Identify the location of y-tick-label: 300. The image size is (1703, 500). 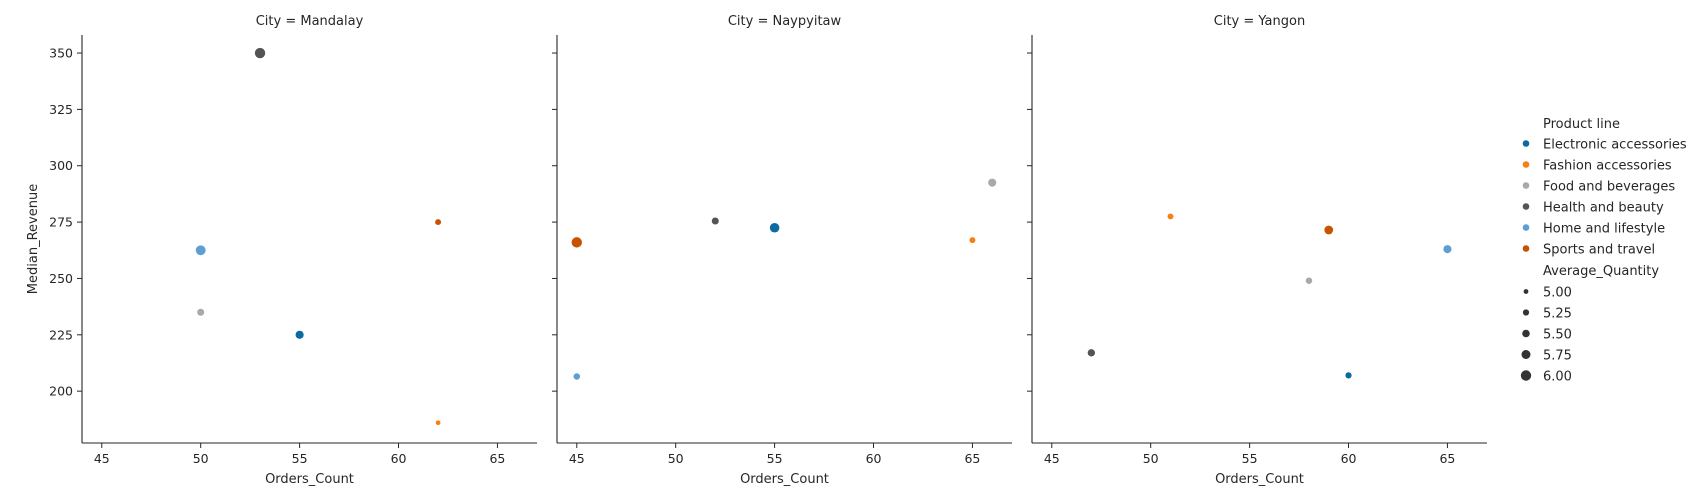
(61, 165).